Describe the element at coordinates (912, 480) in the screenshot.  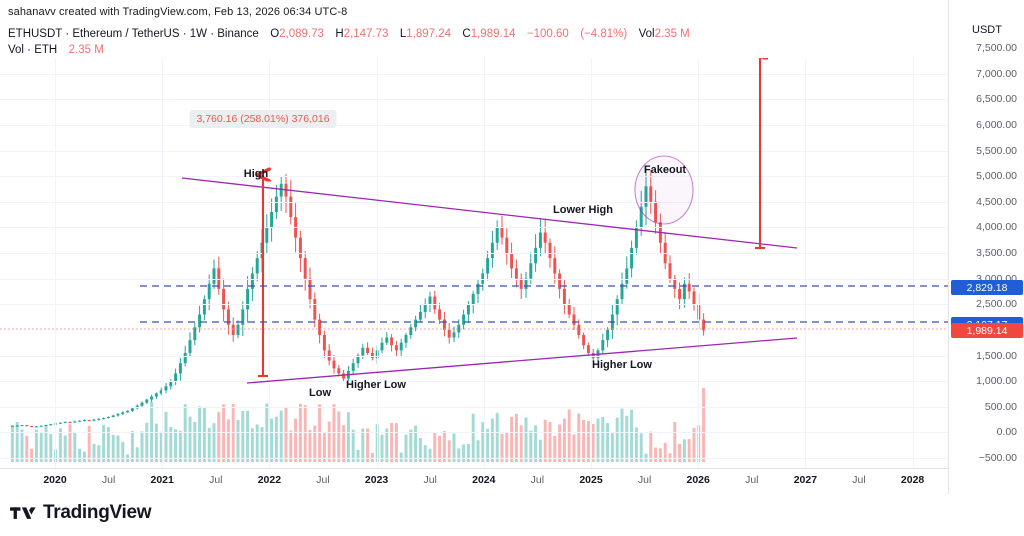
I see `time-axis-year-tick: 2028` at that location.